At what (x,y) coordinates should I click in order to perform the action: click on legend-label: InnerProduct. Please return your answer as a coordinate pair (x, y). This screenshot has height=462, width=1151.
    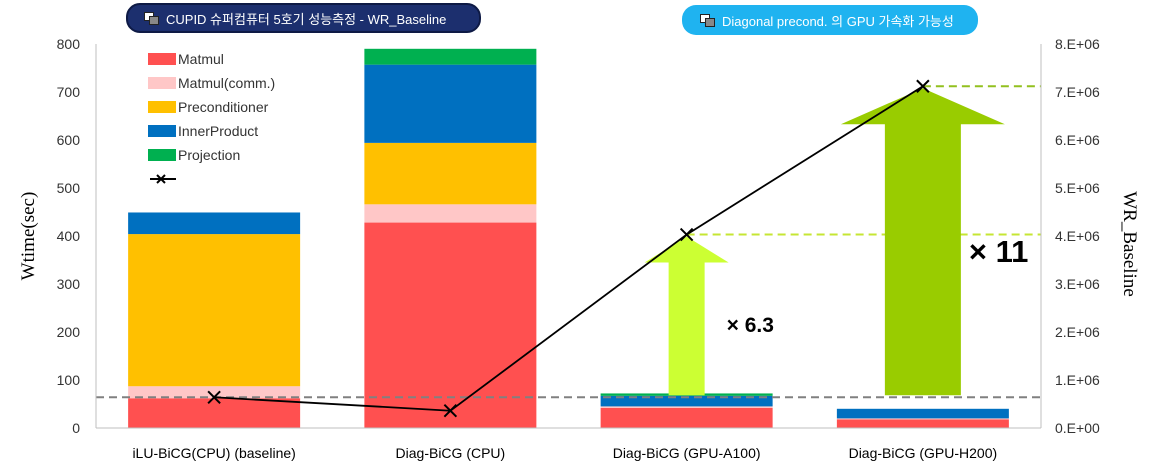
    Looking at the image, I should click on (218, 131).